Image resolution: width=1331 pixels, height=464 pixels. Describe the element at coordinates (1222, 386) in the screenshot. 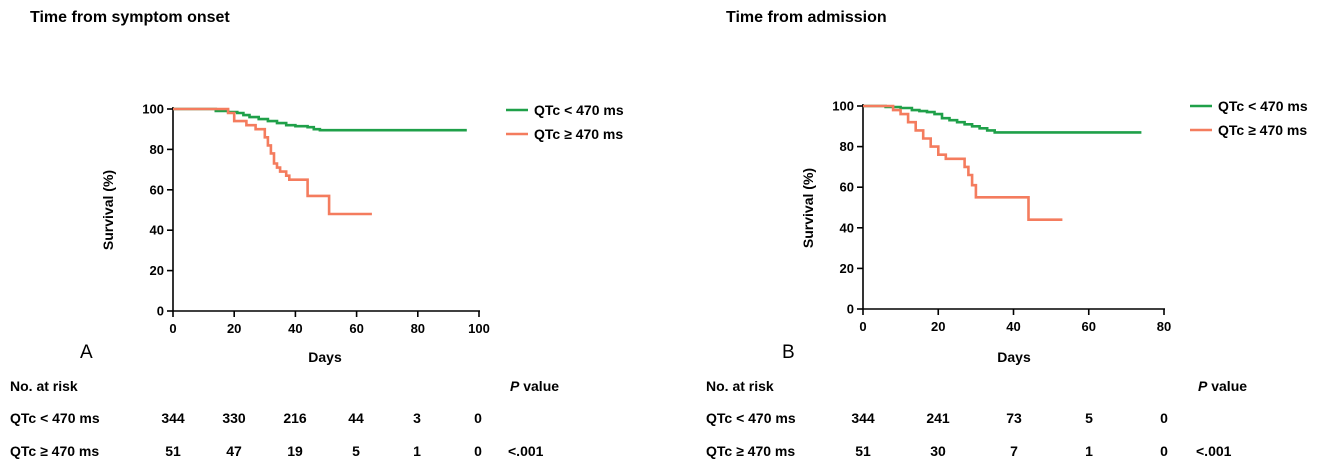

I see `risk-table-b-pvalue-header: P value` at that location.